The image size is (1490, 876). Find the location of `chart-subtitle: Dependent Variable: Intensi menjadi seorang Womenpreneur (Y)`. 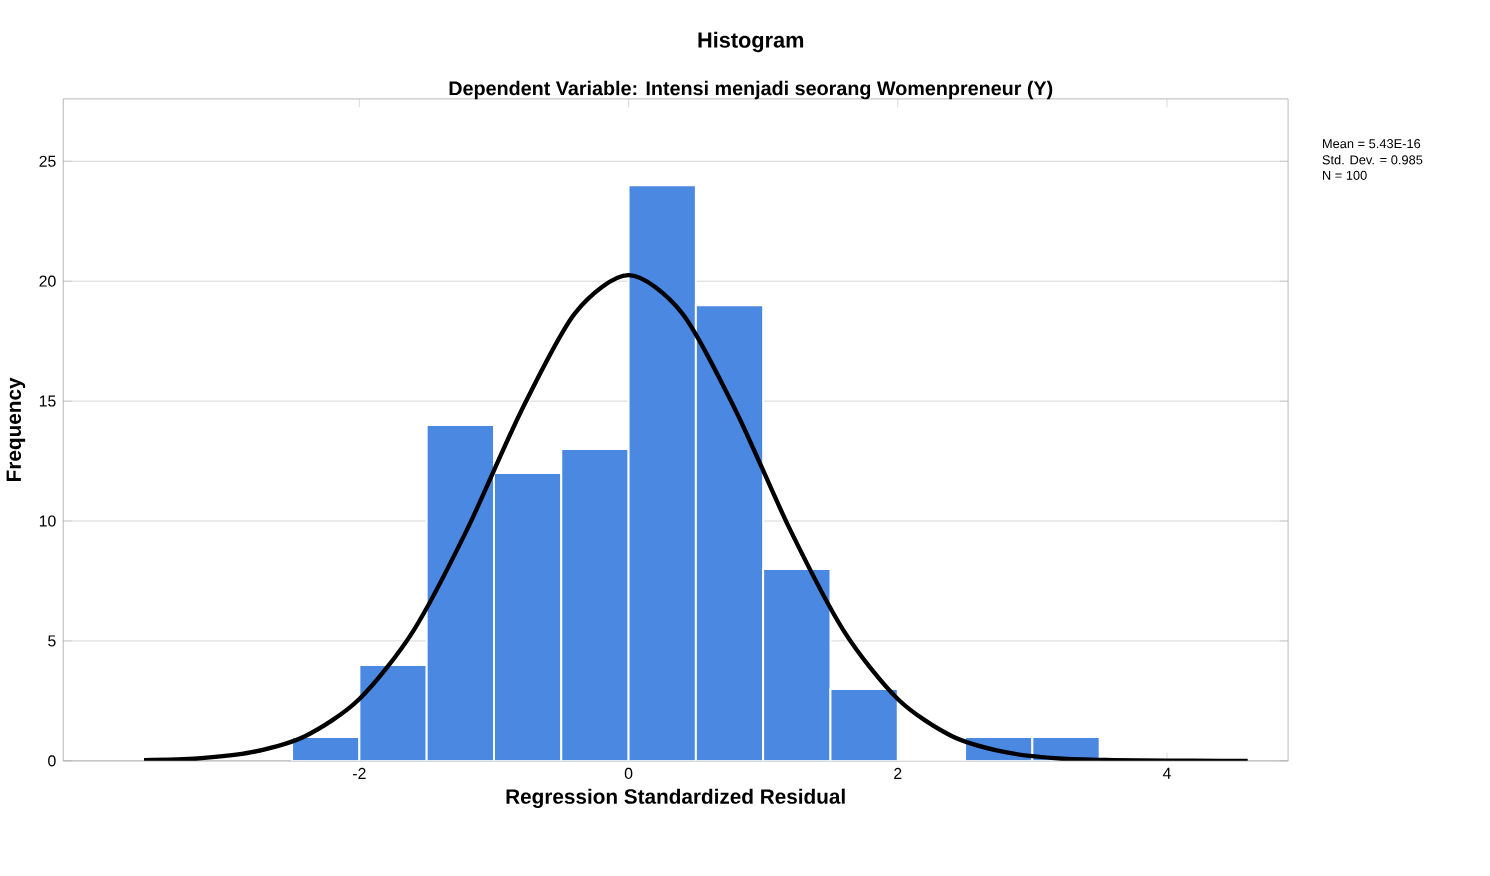

chart-subtitle: Dependent Variable: Intensi menjadi seorang Womenpreneur (Y) is located at coordinates (751, 90).